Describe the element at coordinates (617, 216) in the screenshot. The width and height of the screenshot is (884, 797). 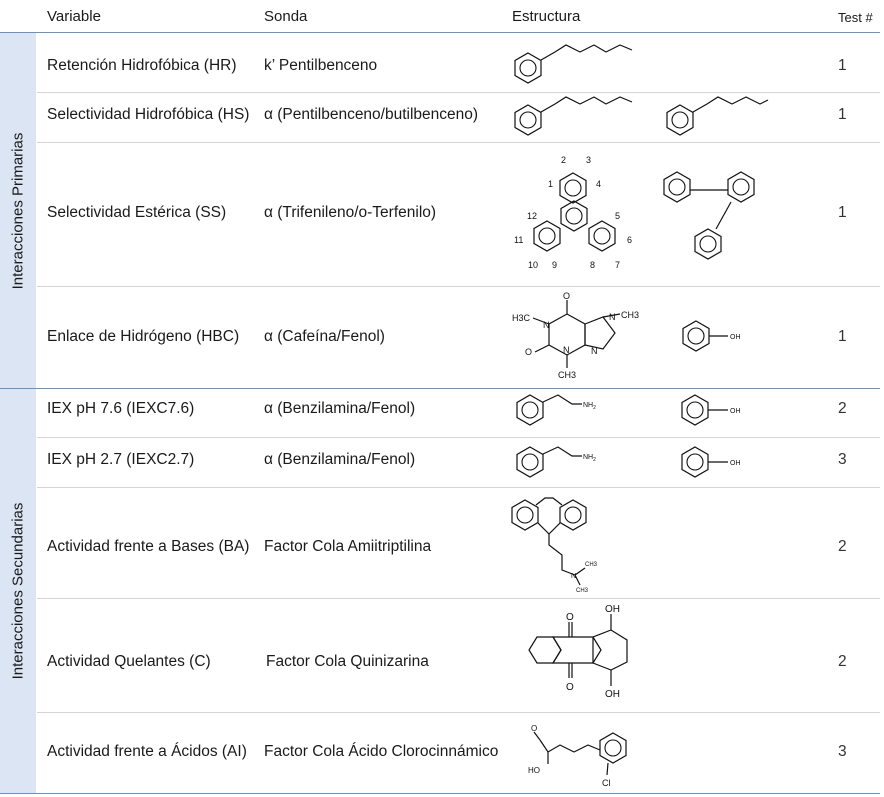
I see `atom-number: 5` at that location.